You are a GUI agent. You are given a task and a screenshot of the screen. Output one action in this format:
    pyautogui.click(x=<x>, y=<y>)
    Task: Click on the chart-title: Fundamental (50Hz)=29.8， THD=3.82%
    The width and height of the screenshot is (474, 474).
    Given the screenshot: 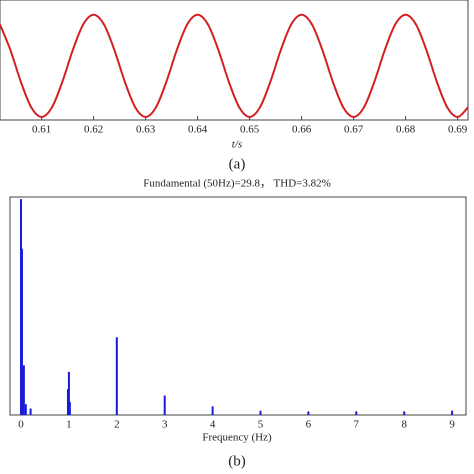 What is the action you would take?
    pyautogui.click(x=237, y=184)
    